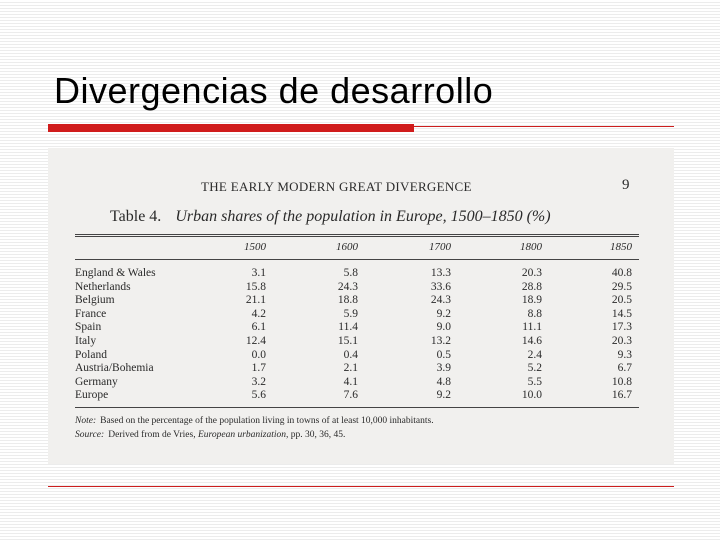 The width and height of the screenshot is (720, 540). Describe the element at coordinates (531, 341) in the screenshot. I see `table-cell: 14.6` at that location.